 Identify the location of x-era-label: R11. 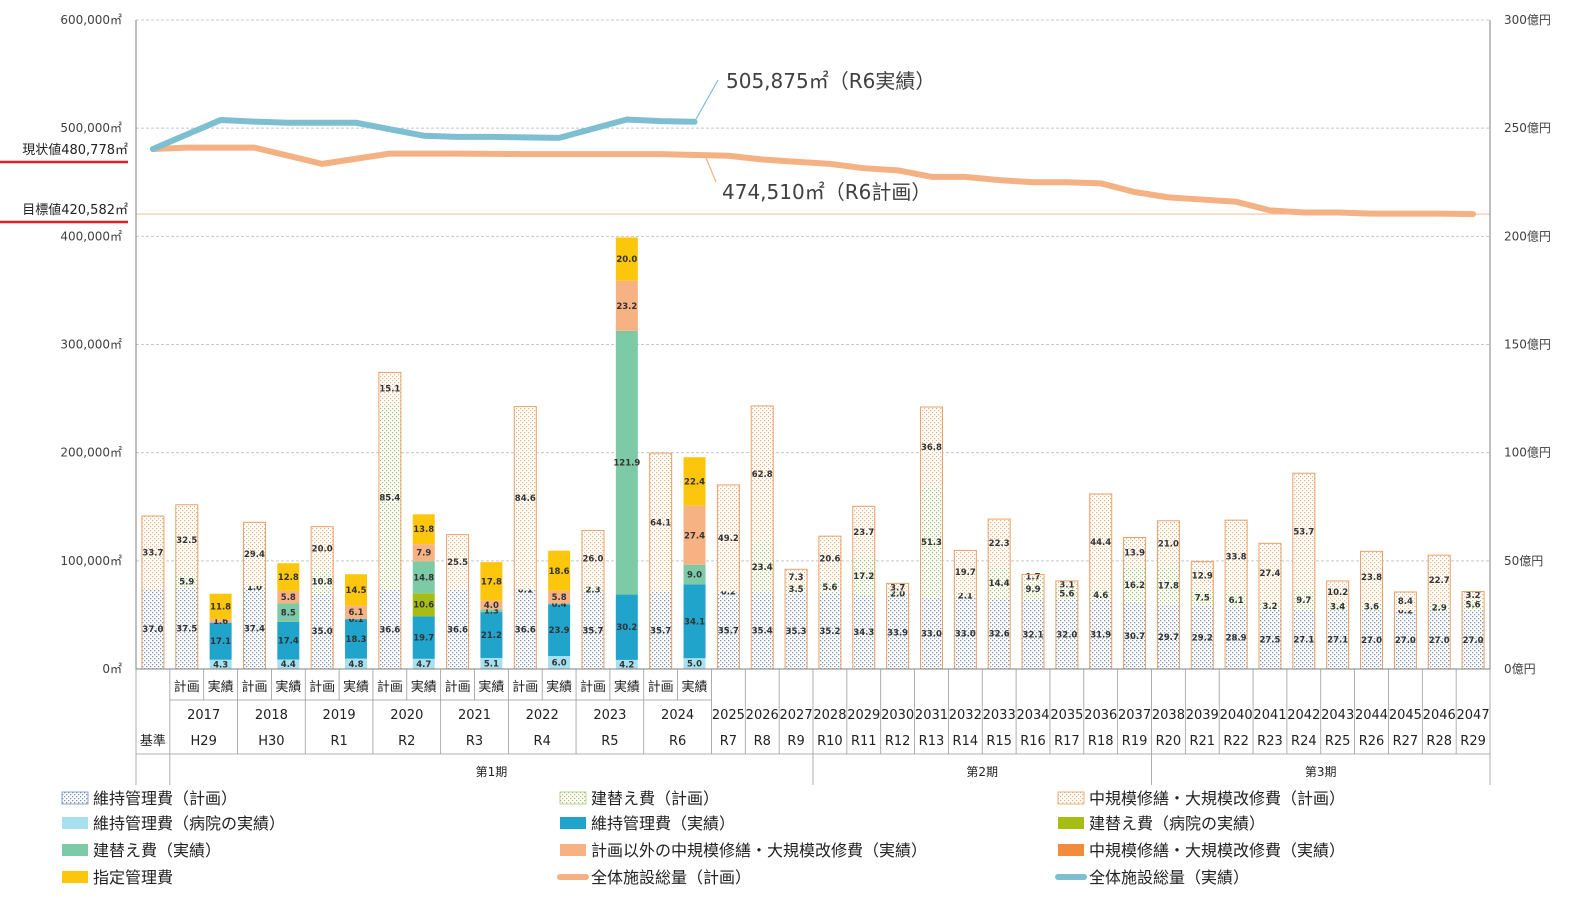
(864, 741).